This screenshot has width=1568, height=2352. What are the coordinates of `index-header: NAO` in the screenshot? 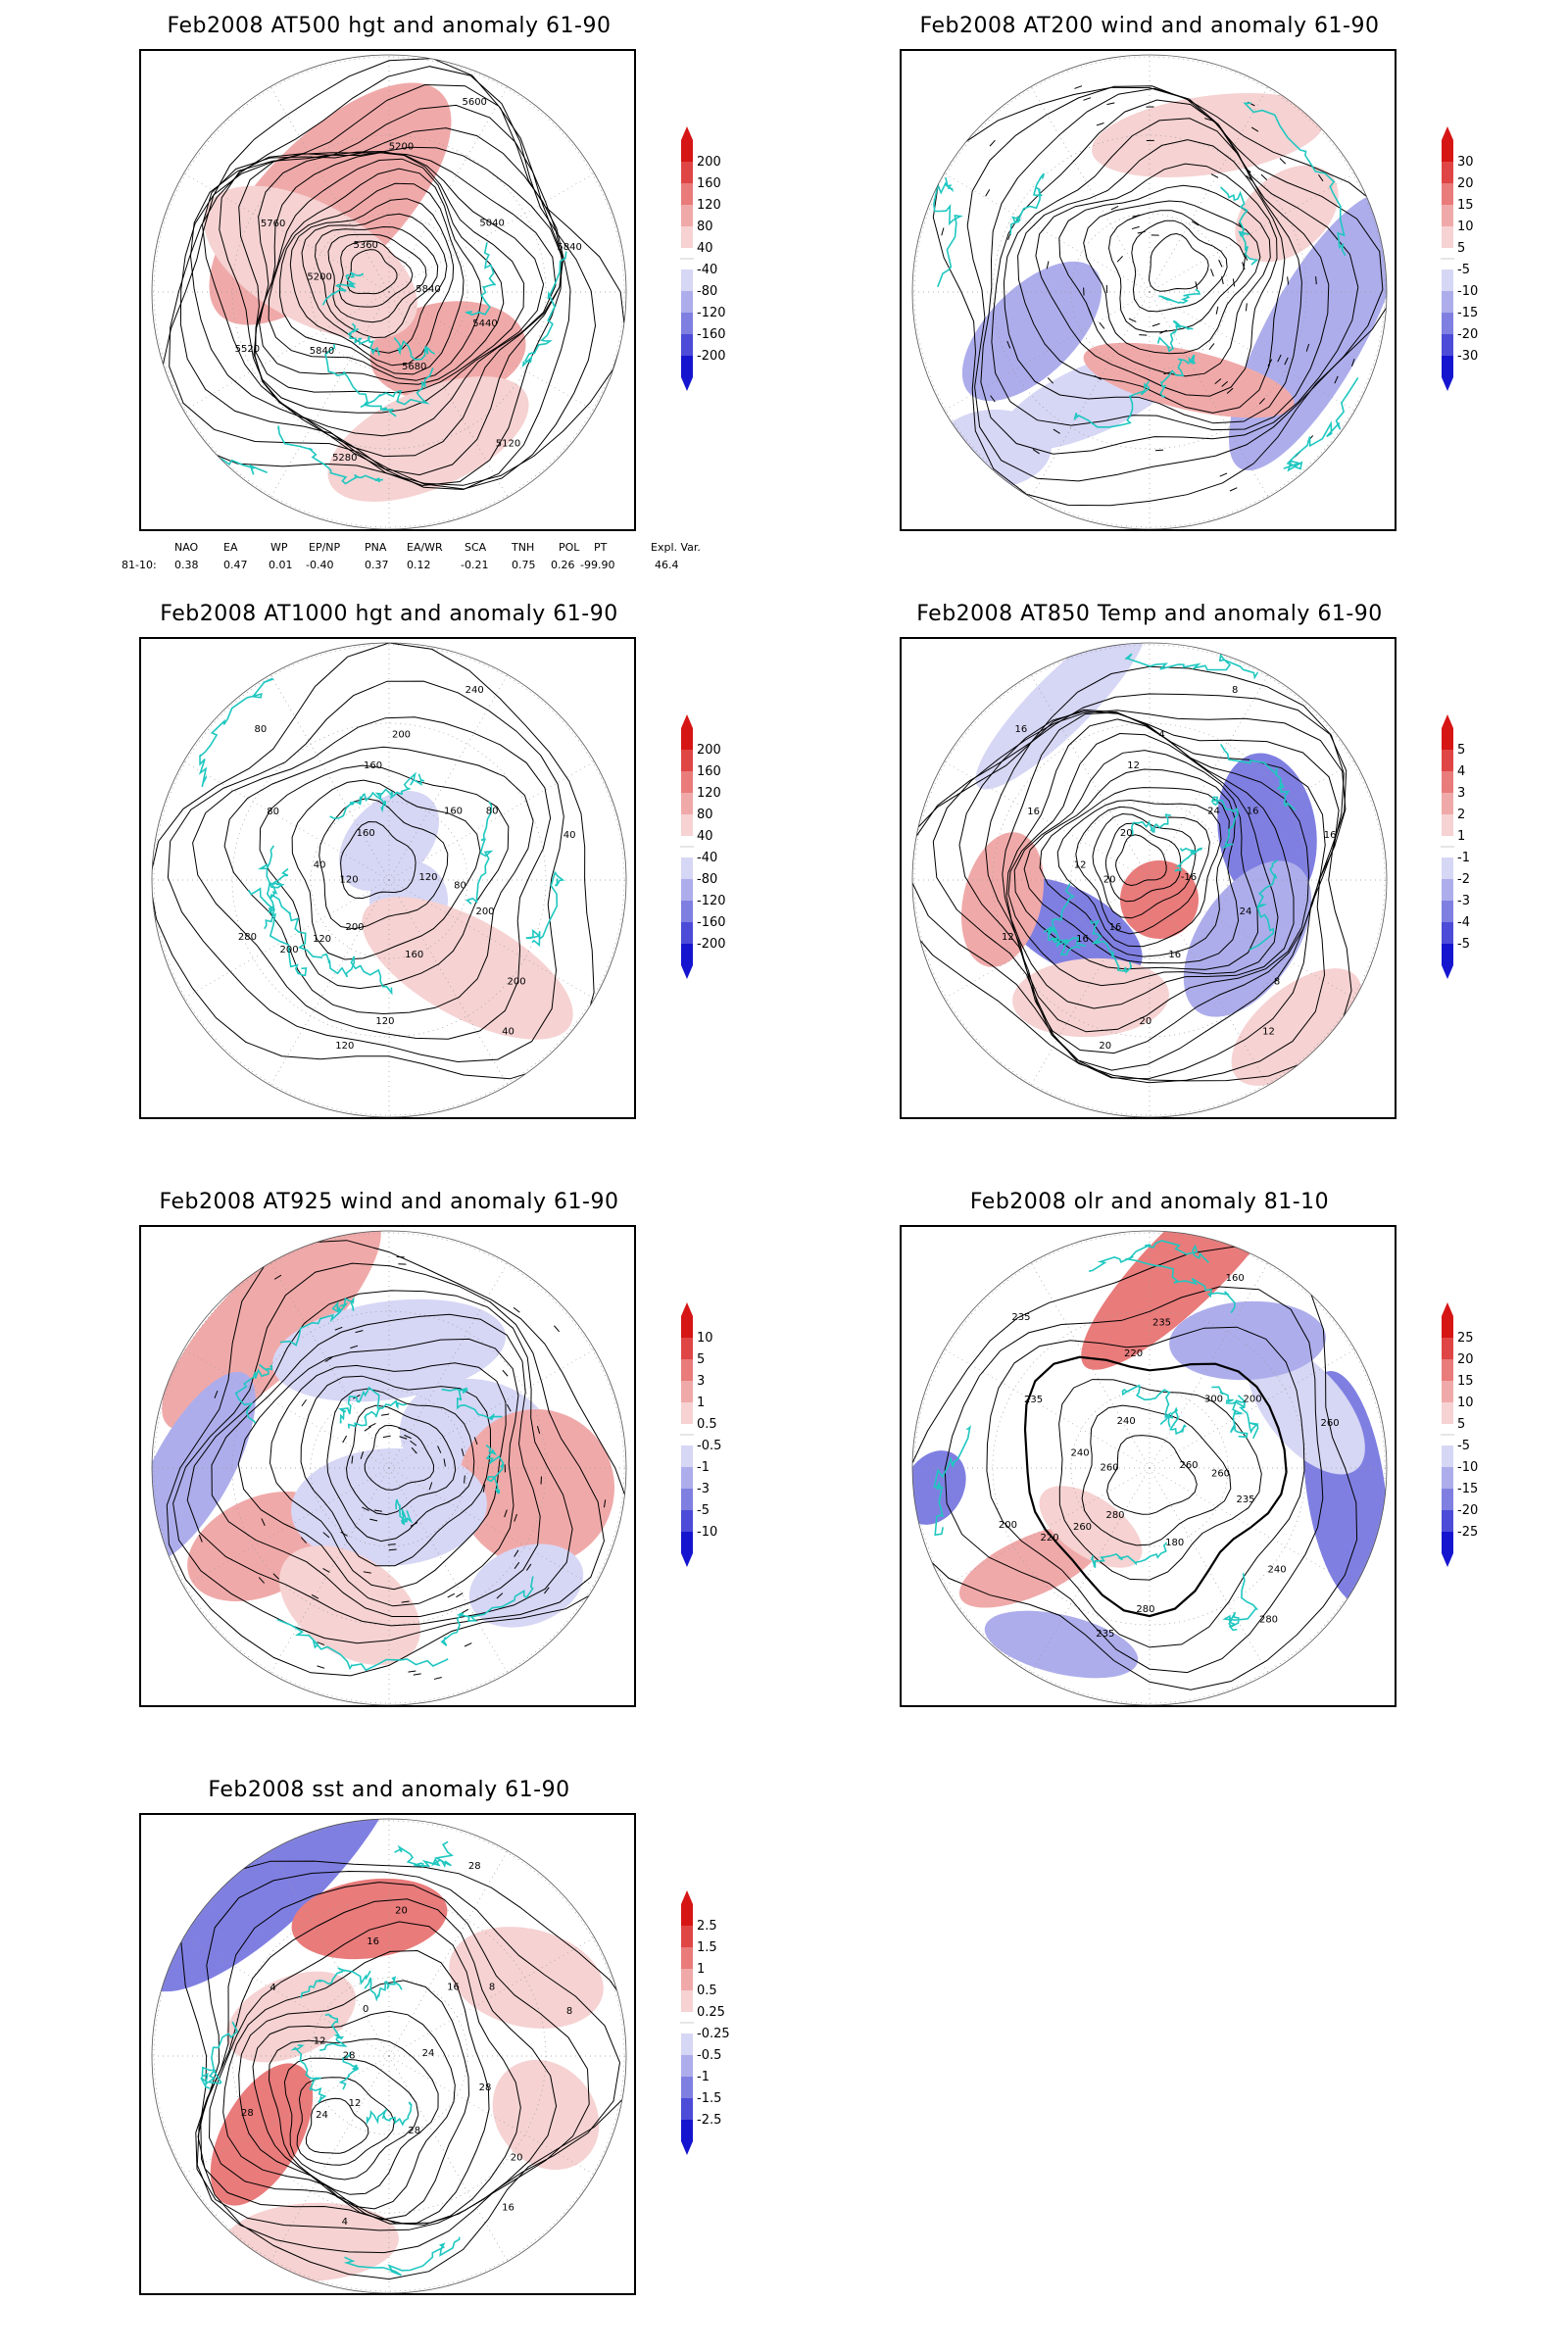 It's located at (186, 547).